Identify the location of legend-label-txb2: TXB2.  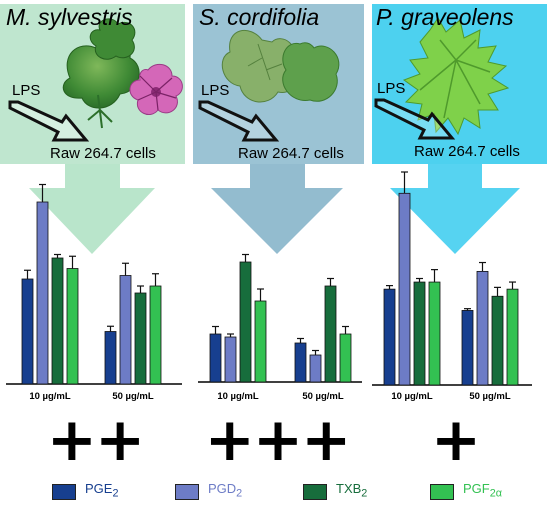
(352, 490).